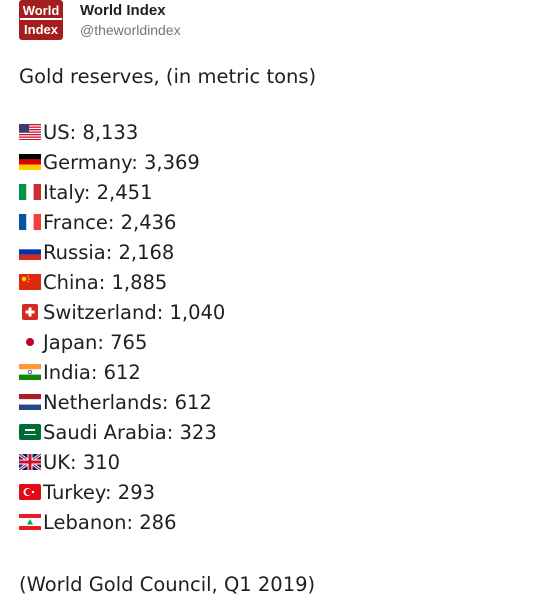 The width and height of the screenshot is (553, 600). I want to click on russia-flag-icon, so click(31, 252).